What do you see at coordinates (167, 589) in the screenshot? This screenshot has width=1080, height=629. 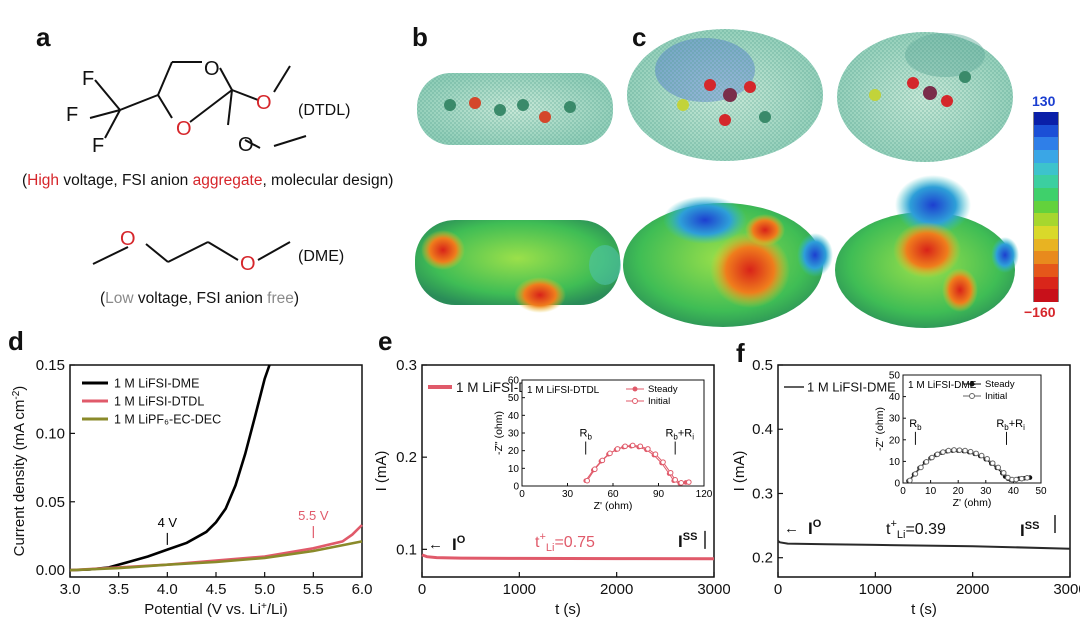 I see `x-tick-label: 4.0` at bounding box center [167, 589].